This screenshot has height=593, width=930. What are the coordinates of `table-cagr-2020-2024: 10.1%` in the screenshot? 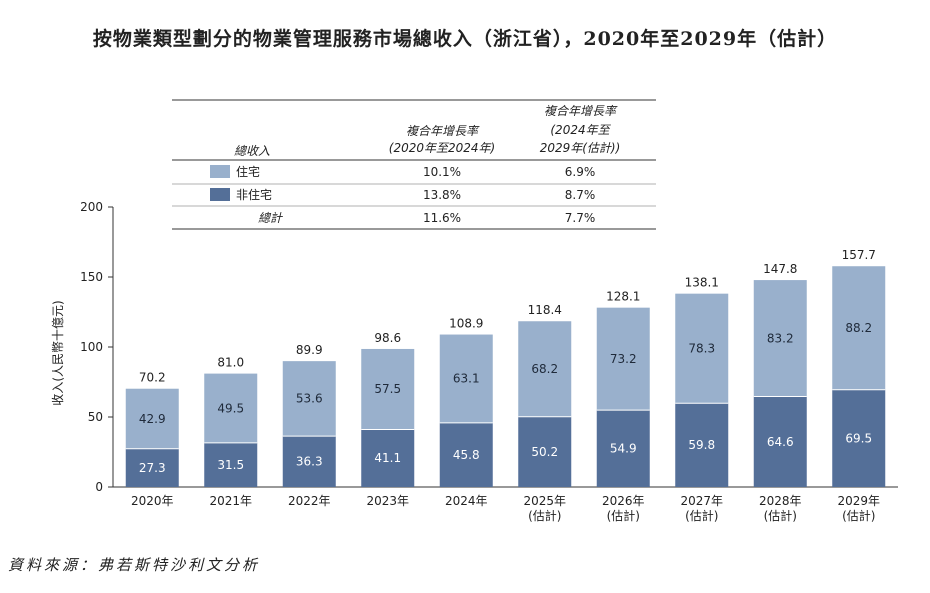 It's located at (442, 172).